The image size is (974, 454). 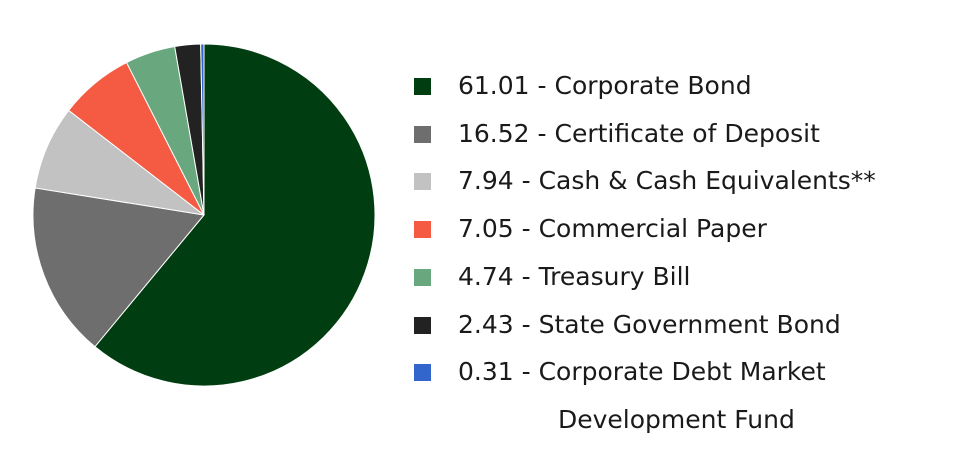 I want to click on legend-label: 61.01 - Corporate Bond, so click(x=605, y=85).